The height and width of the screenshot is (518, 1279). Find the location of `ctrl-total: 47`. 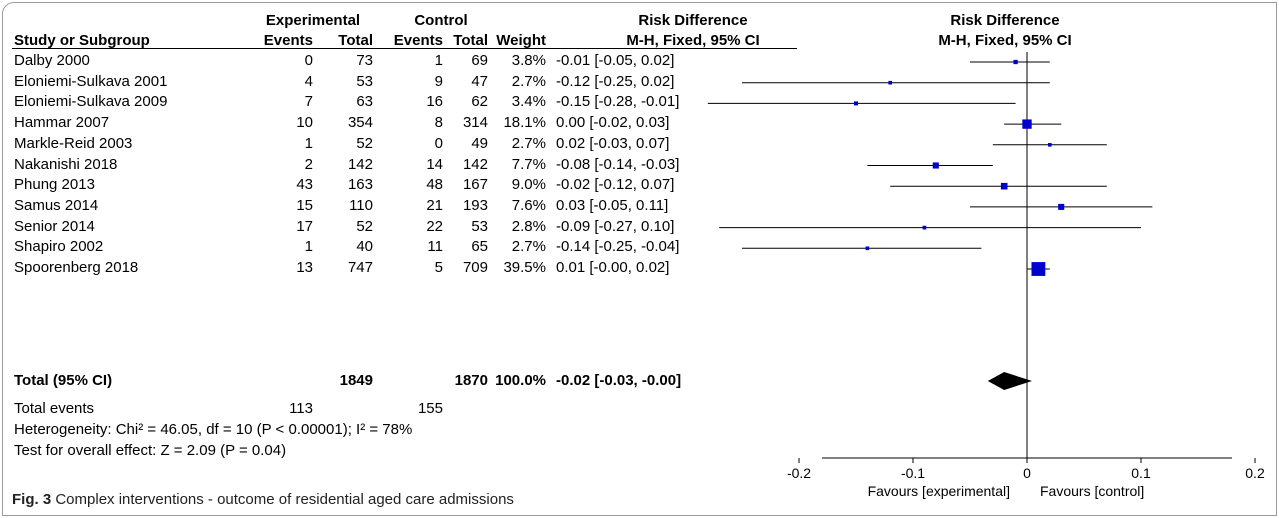

ctrl-total: 47 is located at coordinates (479, 81).